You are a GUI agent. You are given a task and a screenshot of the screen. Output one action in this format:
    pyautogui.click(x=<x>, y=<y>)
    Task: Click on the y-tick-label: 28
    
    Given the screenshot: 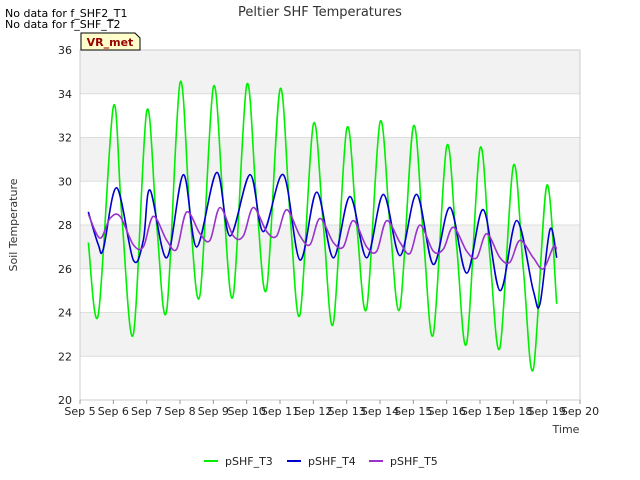 What is the action you would take?
    pyautogui.click(x=65, y=225)
    